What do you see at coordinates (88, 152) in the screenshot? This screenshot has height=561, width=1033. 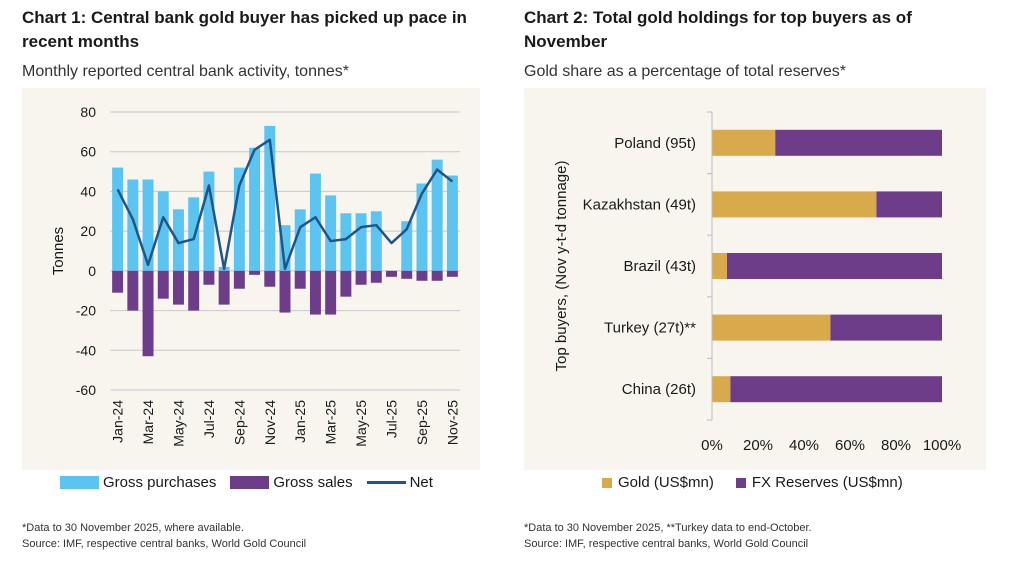 I see `y-tick-label: 60` at bounding box center [88, 152].